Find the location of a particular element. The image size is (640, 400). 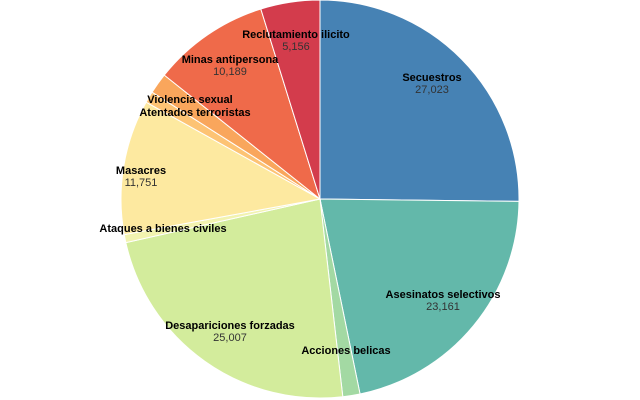

pie-slice-reclutamiento-ilicito is located at coordinates (290, 100).